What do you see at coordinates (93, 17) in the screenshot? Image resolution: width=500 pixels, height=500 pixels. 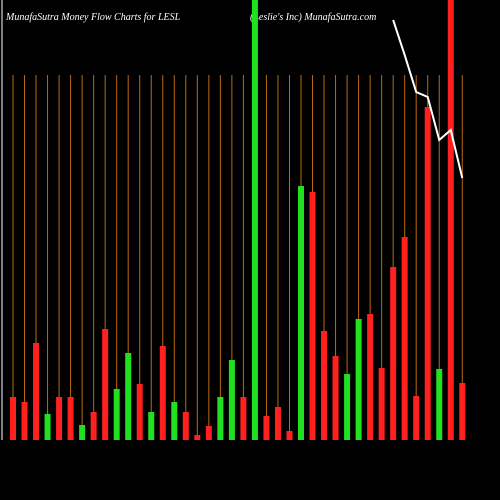 I see `chart-title: MunafaSutra Money Flow Charts for LESL` at bounding box center [93, 17].